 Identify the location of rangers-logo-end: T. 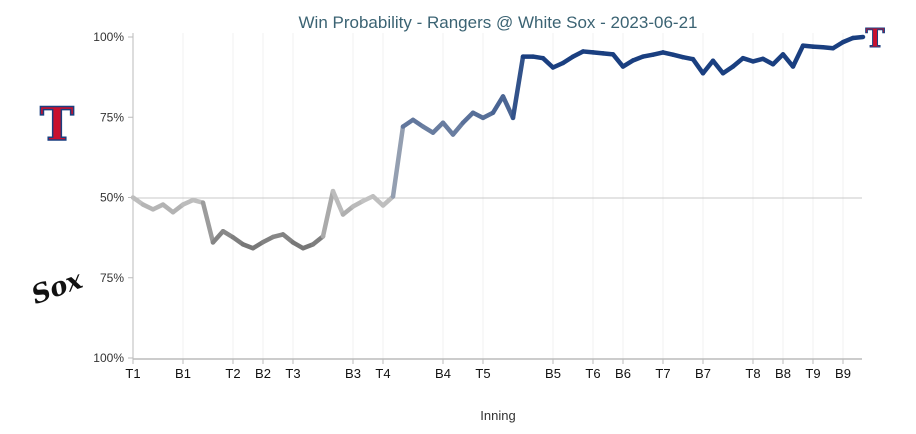
(875, 39).